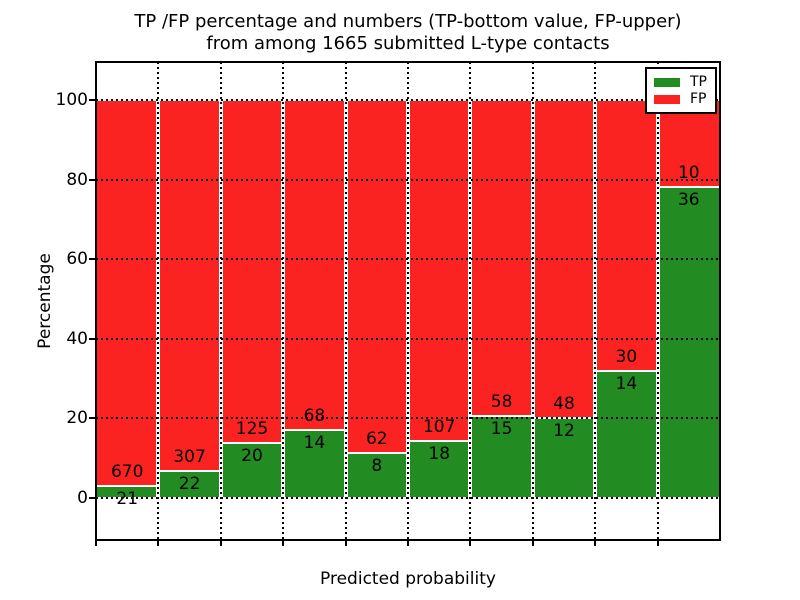  Describe the element at coordinates (77, 338) in the screenshot. I see `y-tick-label: 40` at that location.